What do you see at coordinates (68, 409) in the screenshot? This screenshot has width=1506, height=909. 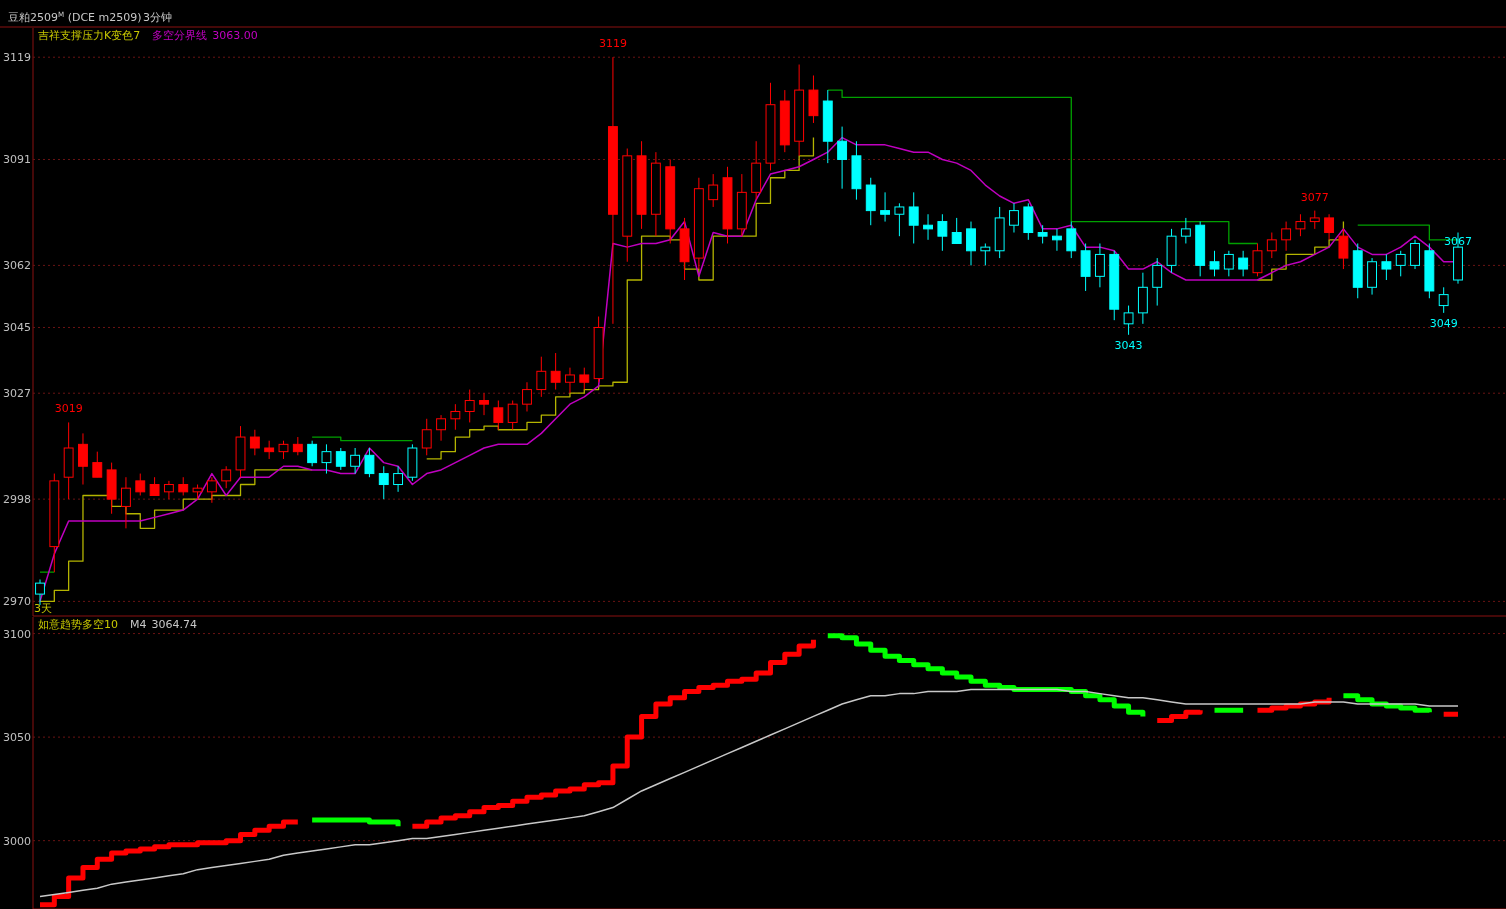 I see `annotation: 3019` at bounding box center [68, 409].